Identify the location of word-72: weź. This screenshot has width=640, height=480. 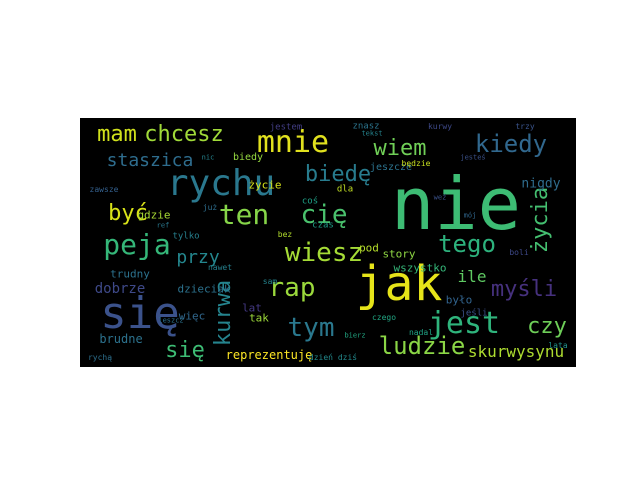
(440, 197).